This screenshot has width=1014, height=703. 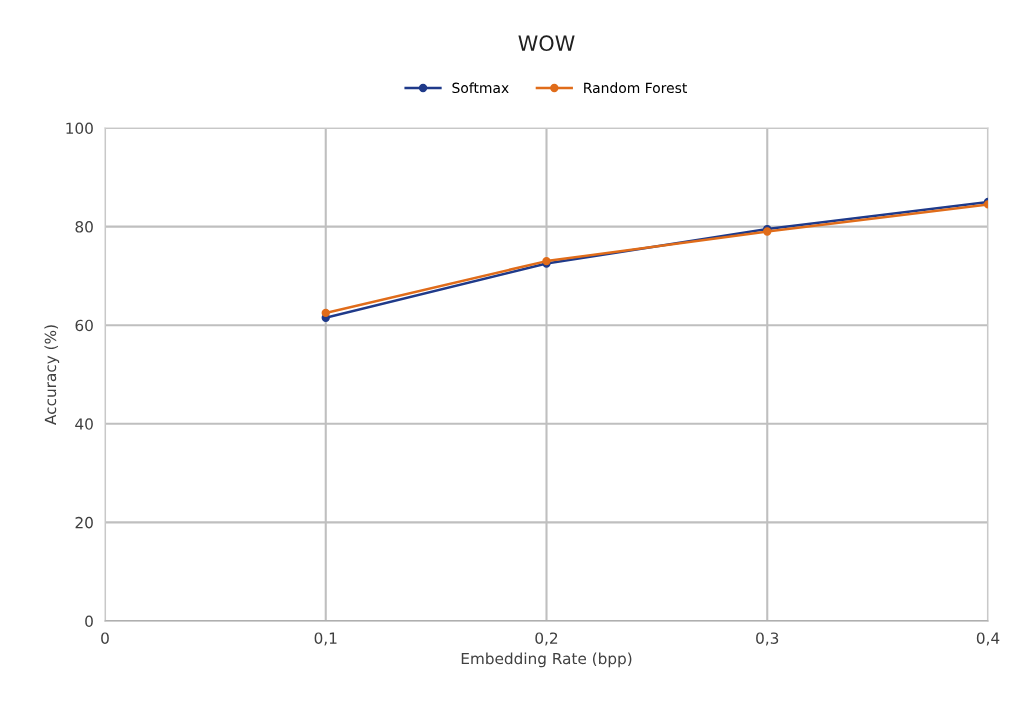 I want to click on chart-title: WOW, so click(x=546, y=43).